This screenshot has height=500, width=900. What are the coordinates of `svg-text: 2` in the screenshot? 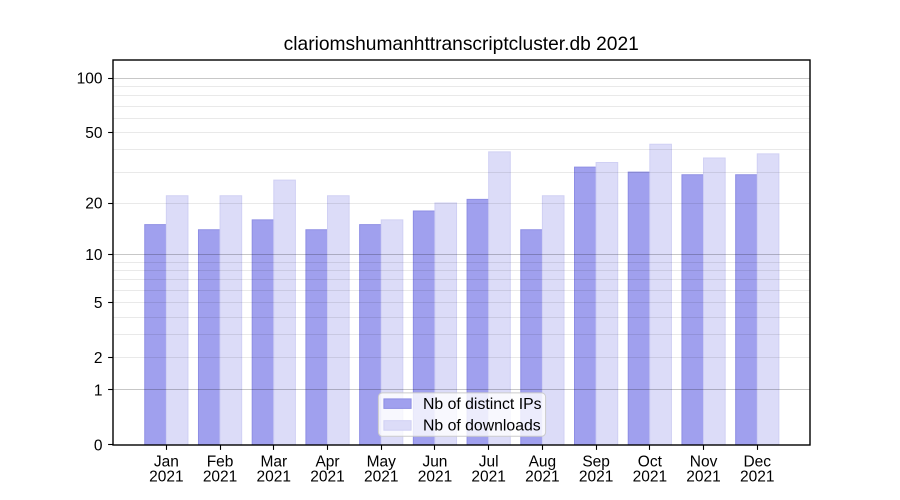 It's located at (98, 358).